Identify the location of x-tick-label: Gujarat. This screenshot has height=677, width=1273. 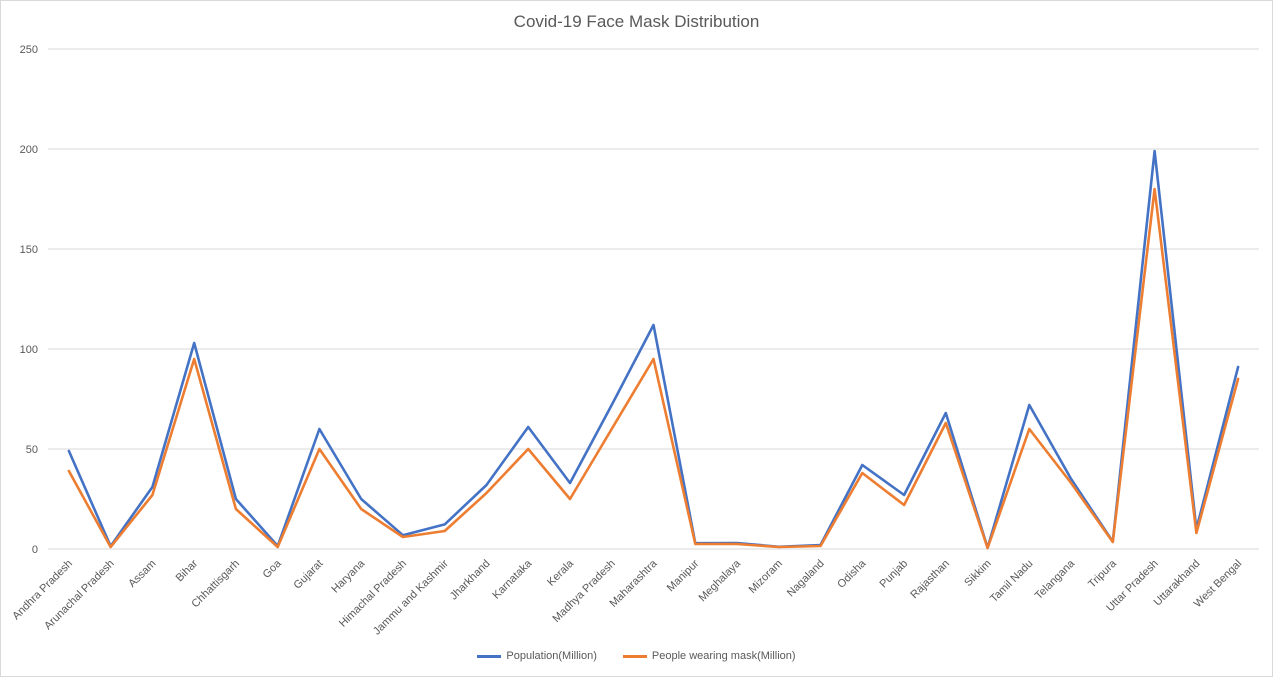
(309, 575).